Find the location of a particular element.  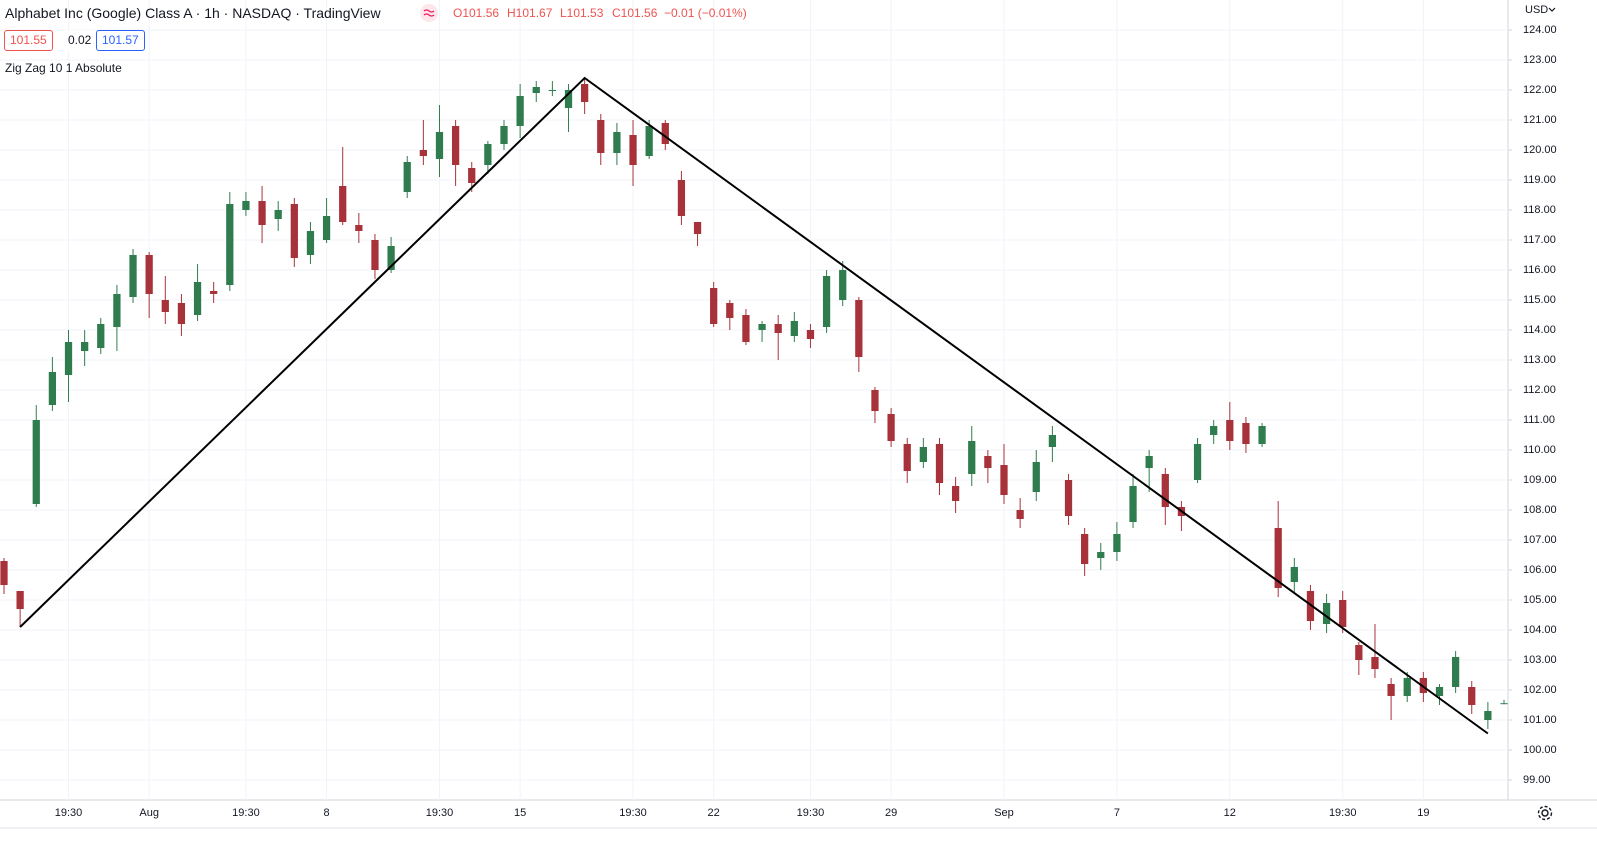

settings-icon is located at coordinates (1545, 813).